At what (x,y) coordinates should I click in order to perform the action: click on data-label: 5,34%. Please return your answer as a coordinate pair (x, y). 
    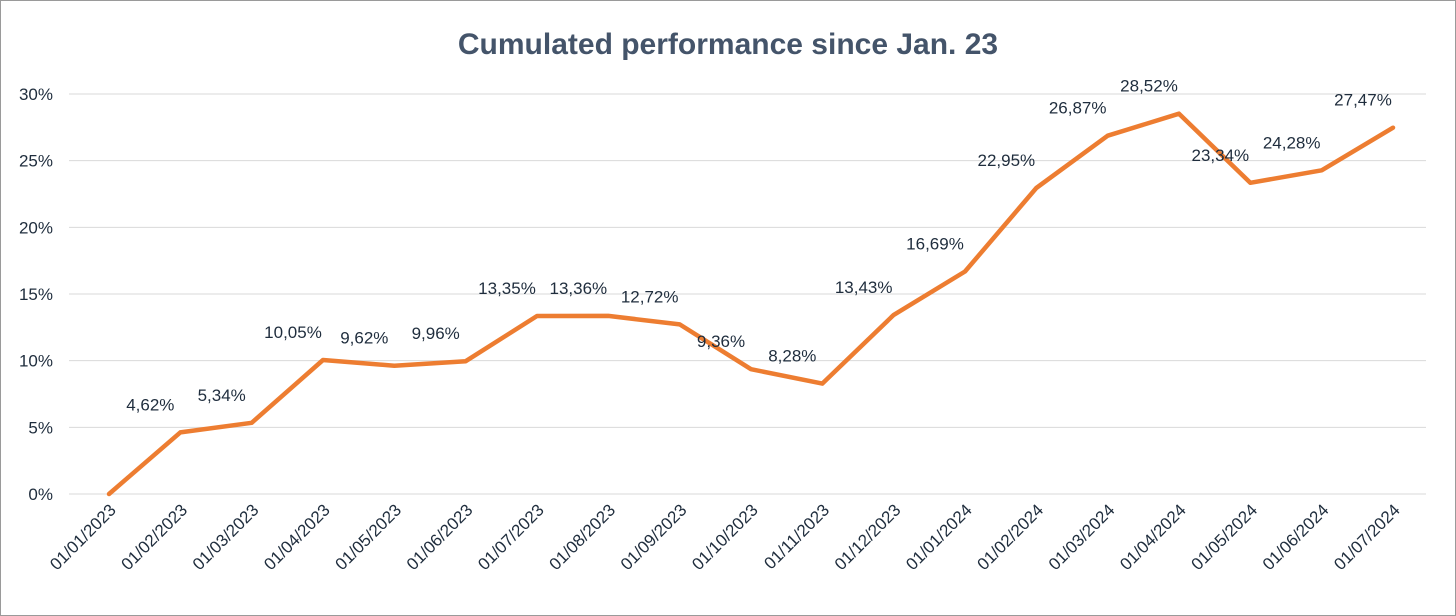
    Looking at the image, I should click on (222, 395).